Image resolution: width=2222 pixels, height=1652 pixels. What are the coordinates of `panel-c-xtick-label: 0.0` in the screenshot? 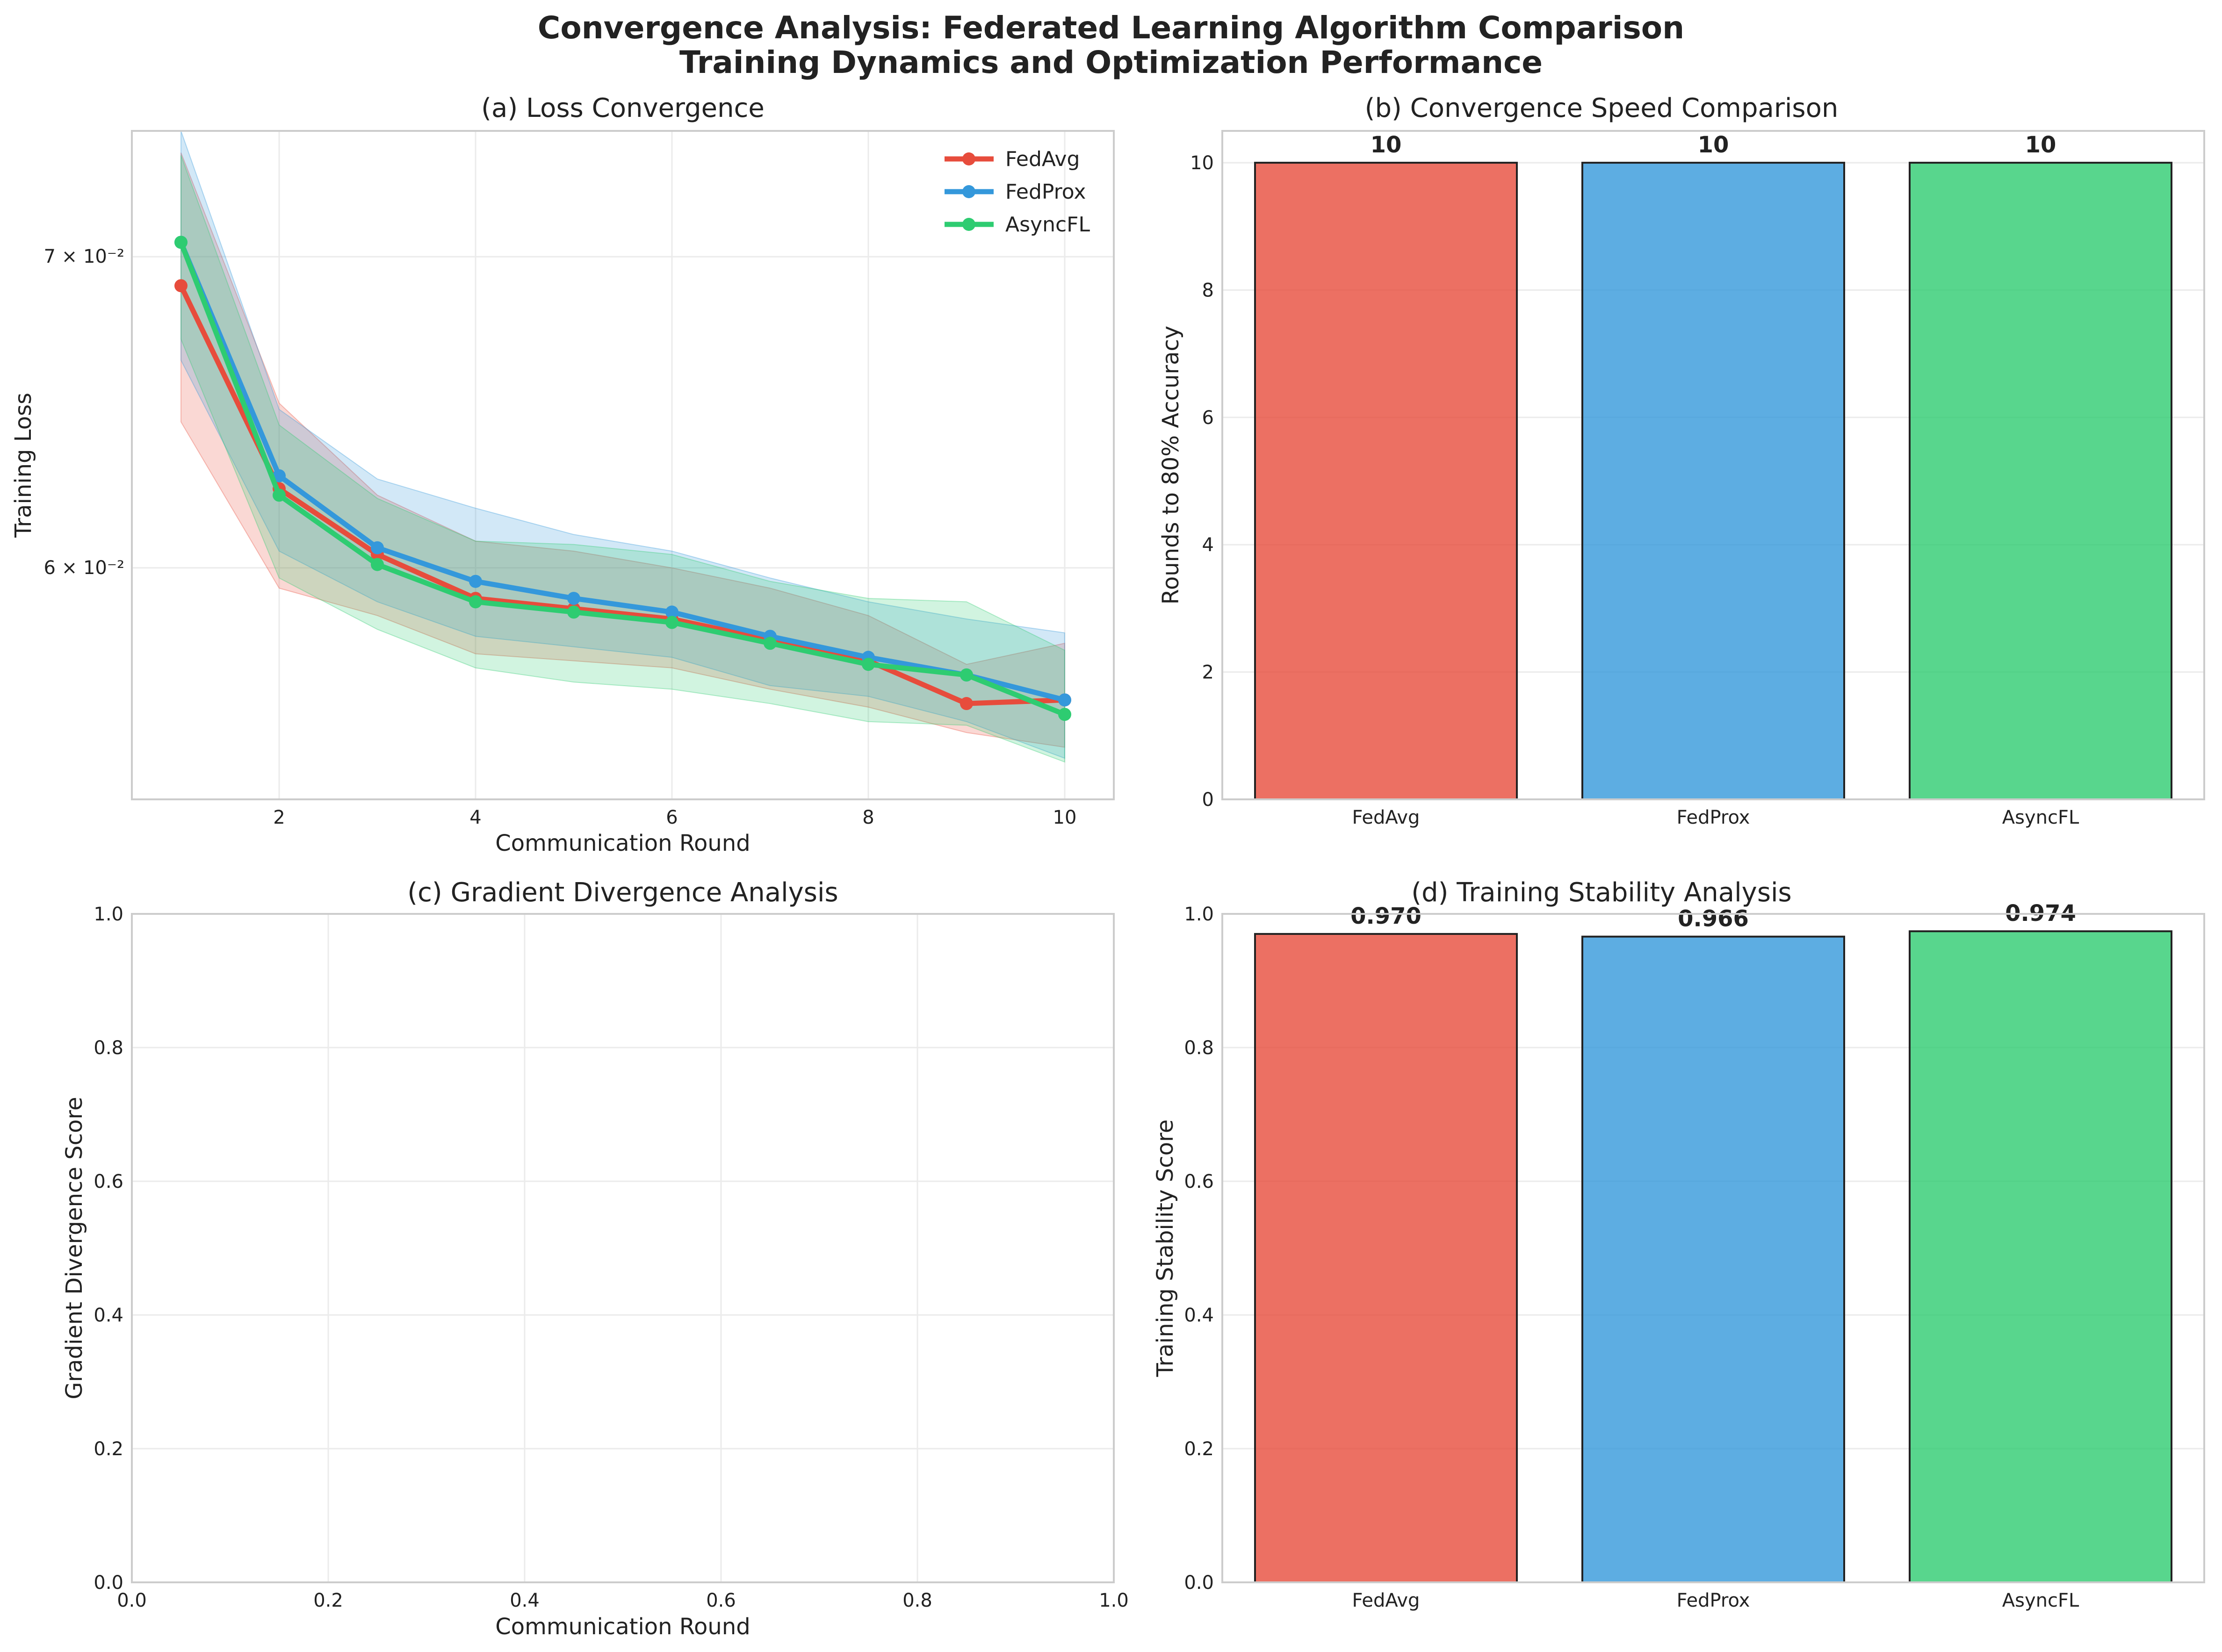 It's located at (132, 1601).